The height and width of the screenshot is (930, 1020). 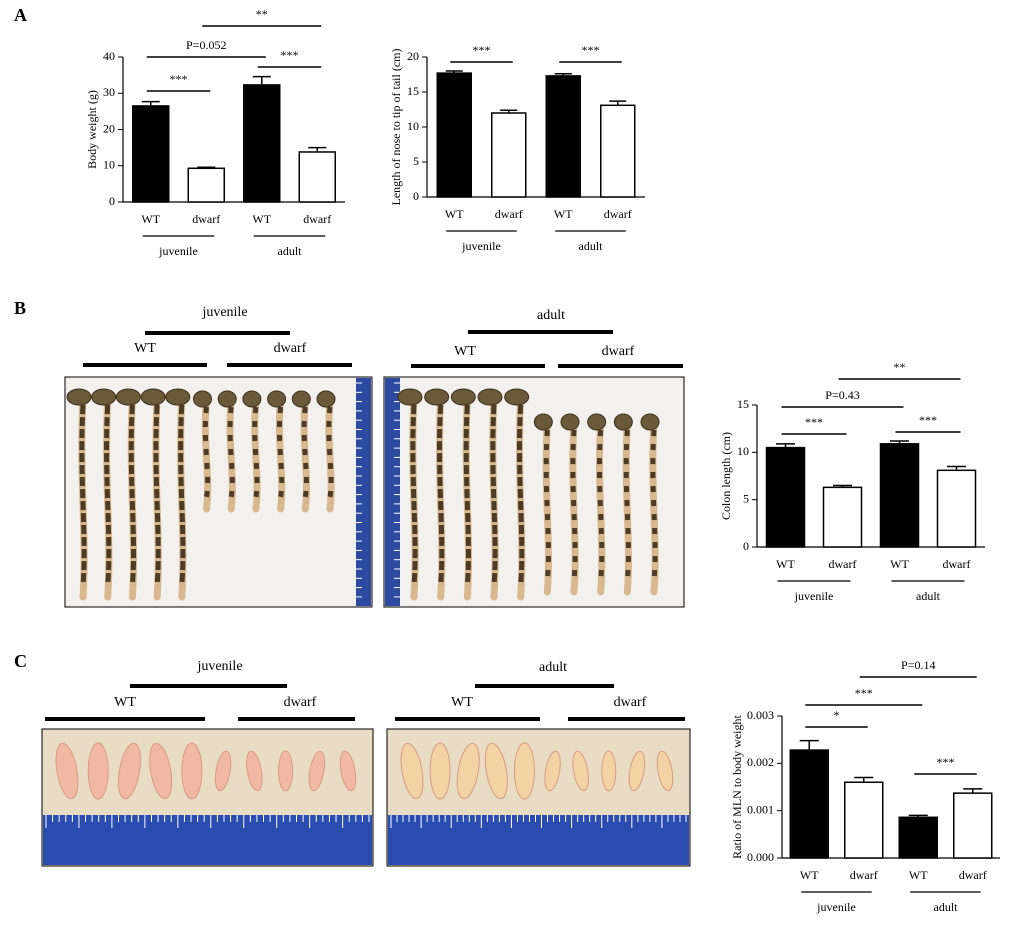 I want to click on y-tick-label: 0.003, so click(x=760, y=715).